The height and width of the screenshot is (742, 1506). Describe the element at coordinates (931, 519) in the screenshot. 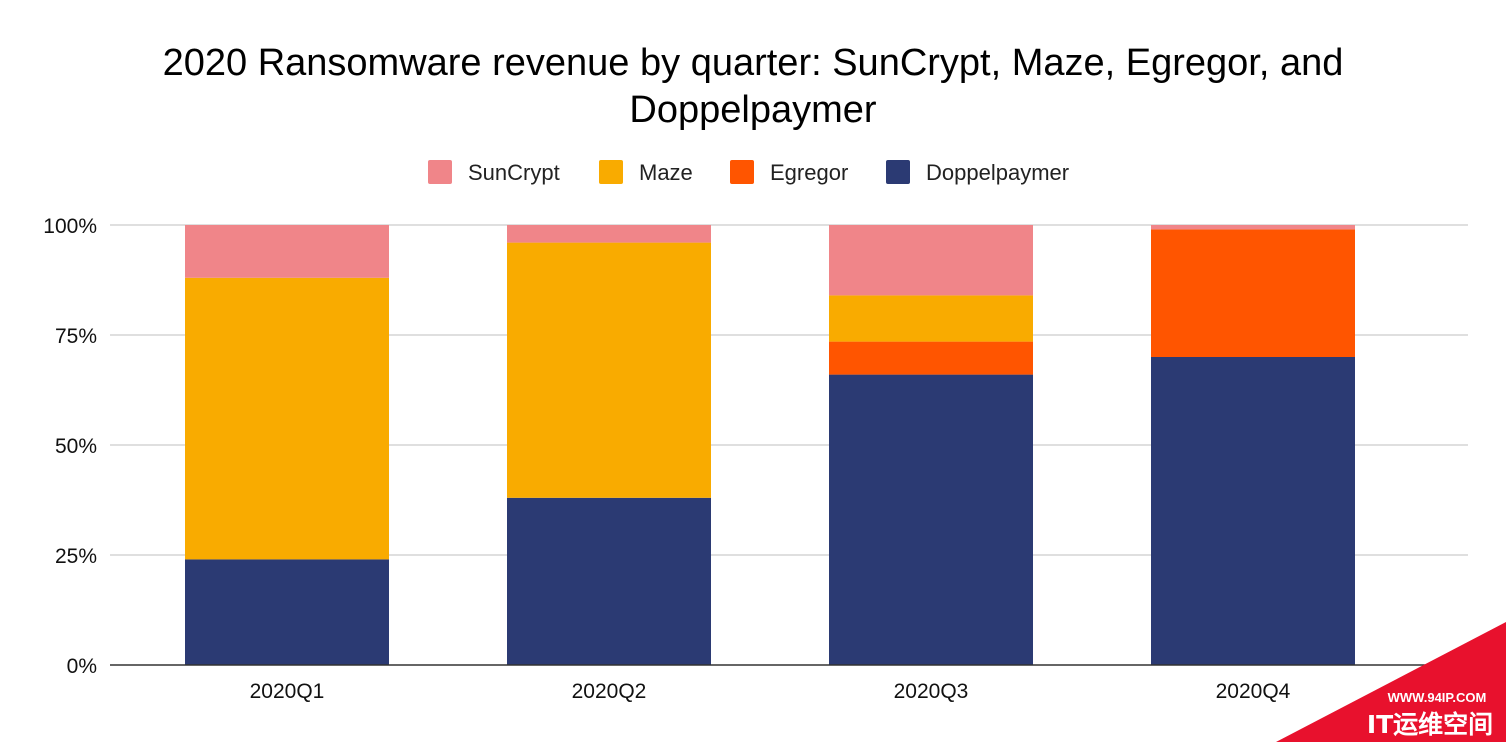

I see `bar-doppelpaymer-2020q3` at that location.